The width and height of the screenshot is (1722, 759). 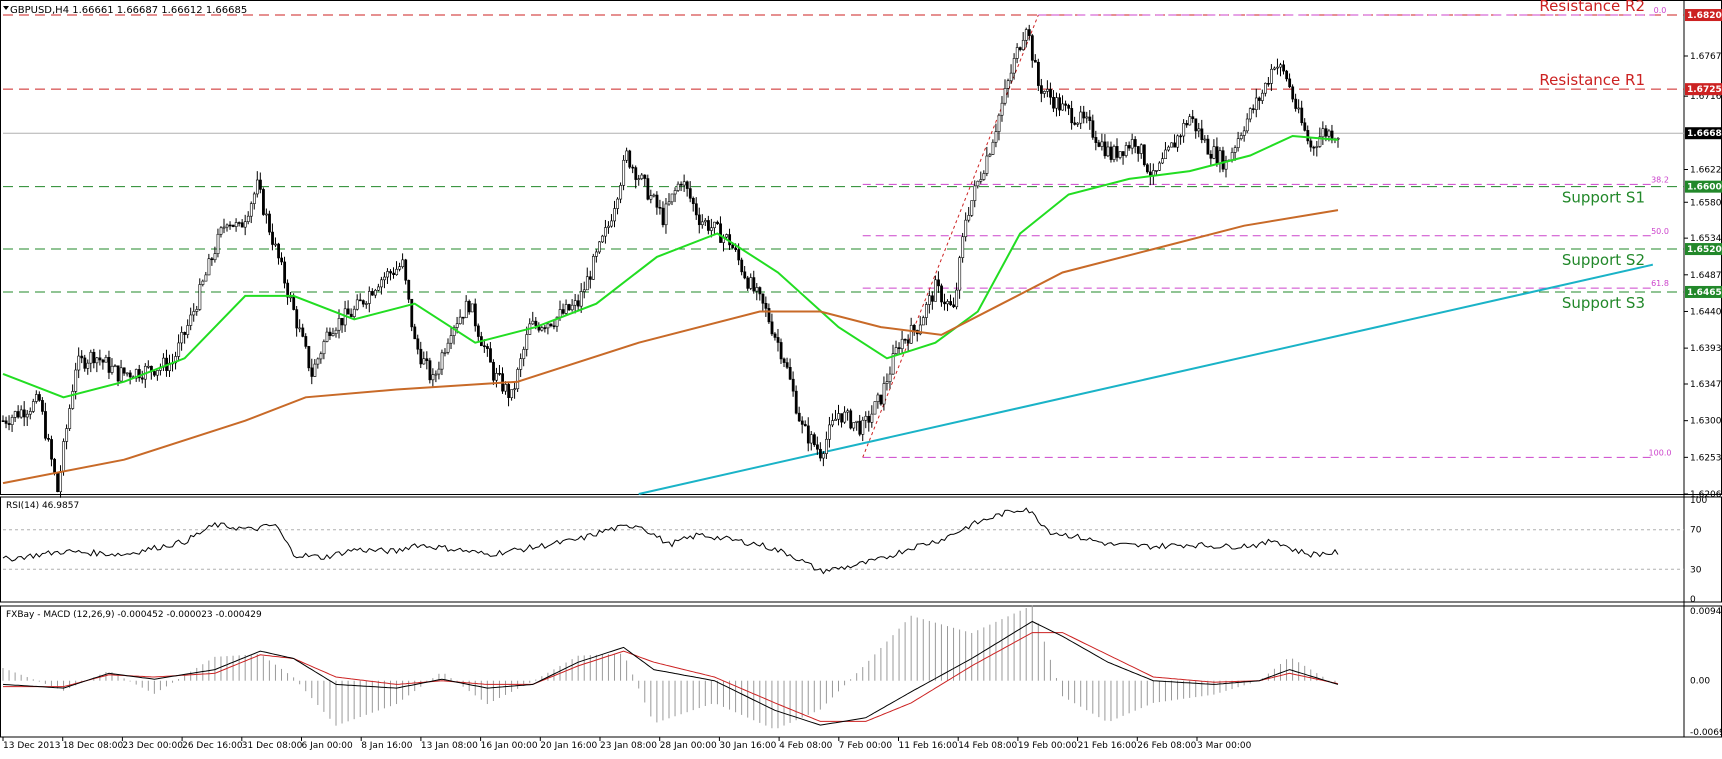 What do you see at coordinates (688, 746) in the screenshot?
I see `time-tick-label: 28 Jan 00:00` at bounding box center [688, 746].